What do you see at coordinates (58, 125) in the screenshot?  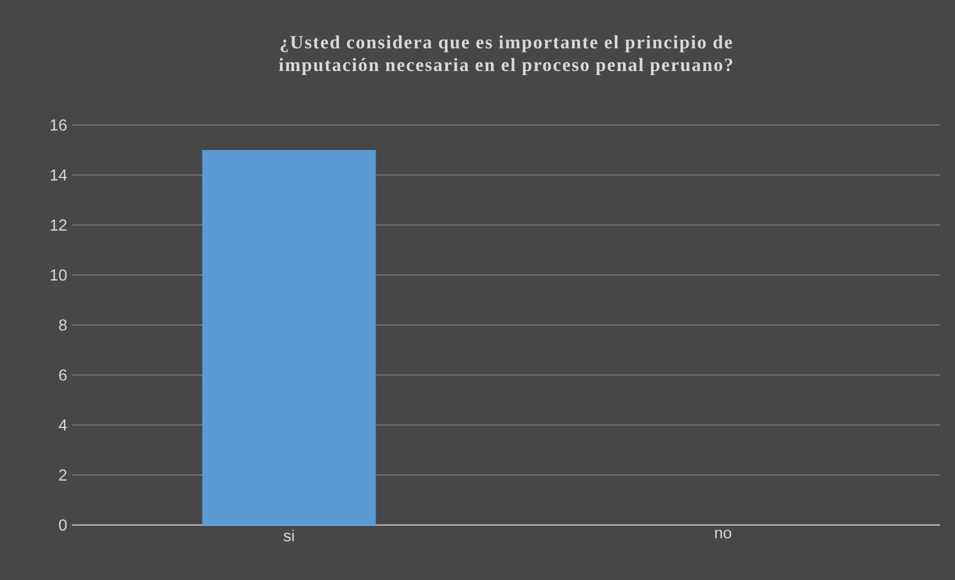 I see `y-tick-label: 16` at bounding box center [58, 125].